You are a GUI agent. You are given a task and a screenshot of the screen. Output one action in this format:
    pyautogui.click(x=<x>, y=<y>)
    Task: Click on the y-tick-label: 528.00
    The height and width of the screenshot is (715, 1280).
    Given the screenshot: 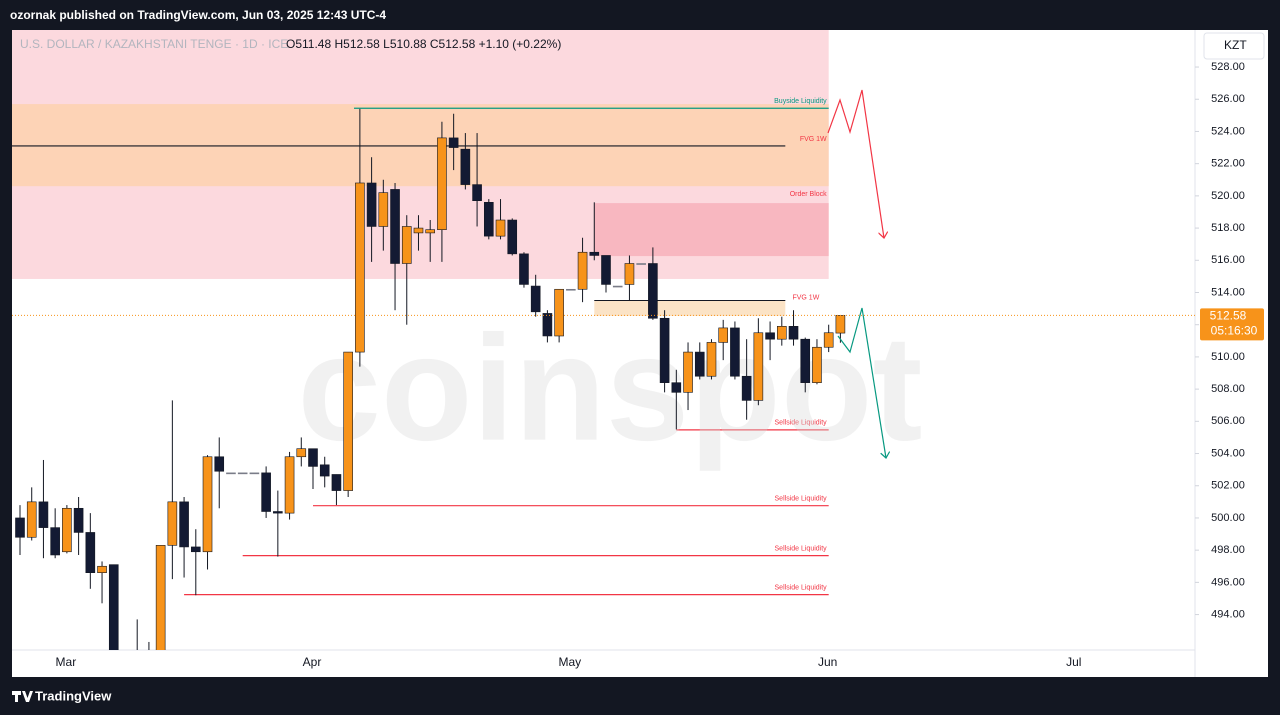 What is the action you would take?
    pyautogui.click(x=1228, y=67)
    